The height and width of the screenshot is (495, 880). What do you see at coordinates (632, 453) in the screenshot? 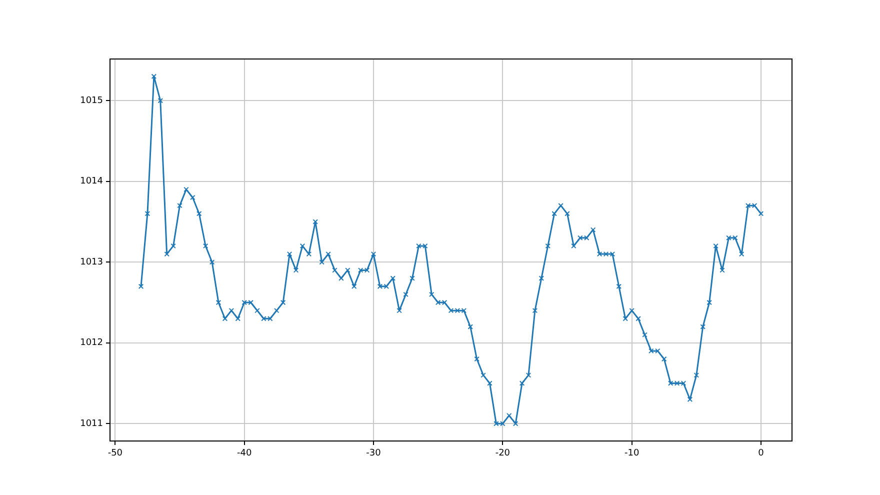
I see `x-tick-label: -10` at bounding box center [632, 453].